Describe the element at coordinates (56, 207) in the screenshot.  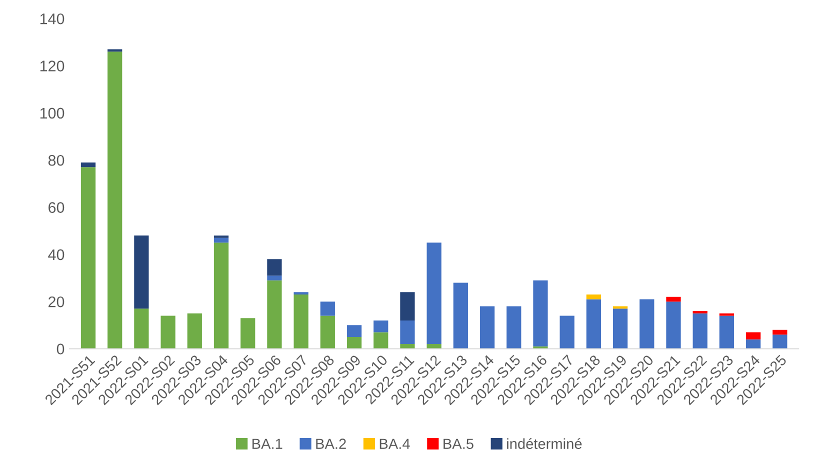
I see `y-tick-label: 60` at that location.